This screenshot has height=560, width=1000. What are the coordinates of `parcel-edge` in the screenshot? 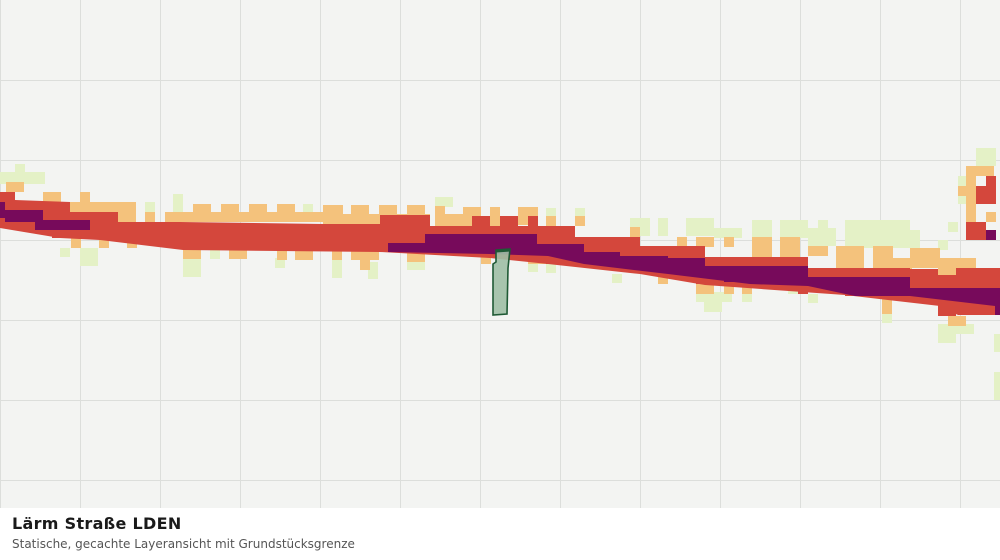 It's located at (503, 250).